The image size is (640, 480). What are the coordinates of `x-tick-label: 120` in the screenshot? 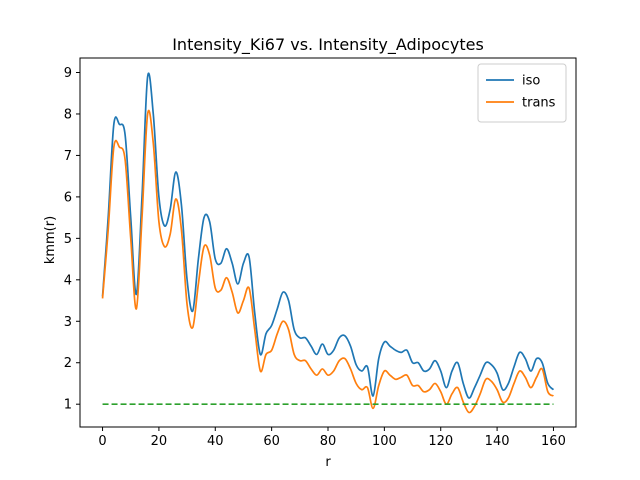 It's located at (440, 441).